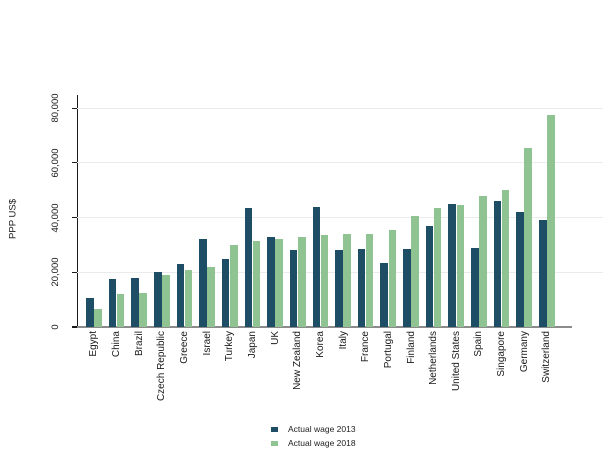  I want to click on bar-2013-spain, so click(475, 287).